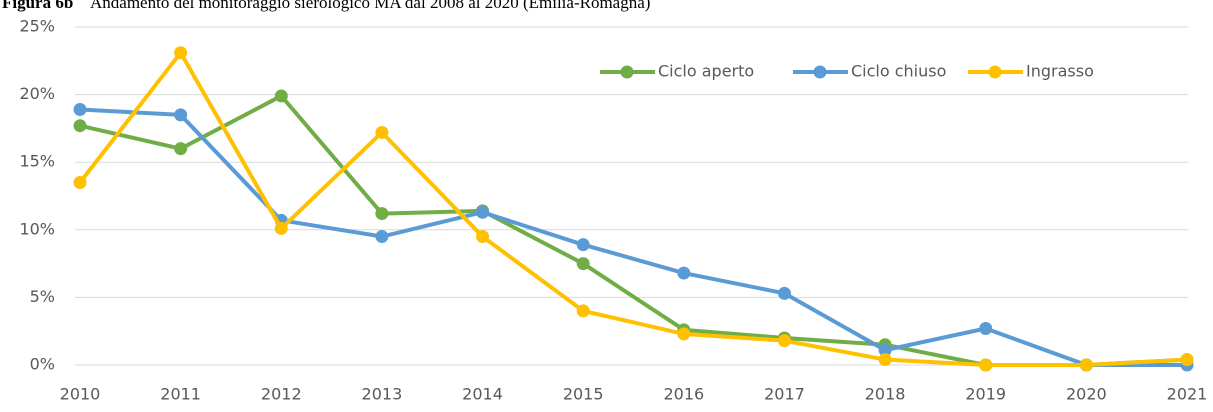 This screenshot has width=1213, height=412. Describe the element at coordinates (784, 394) in the screenshot. I see `x-tick-label: 2017` at that location.